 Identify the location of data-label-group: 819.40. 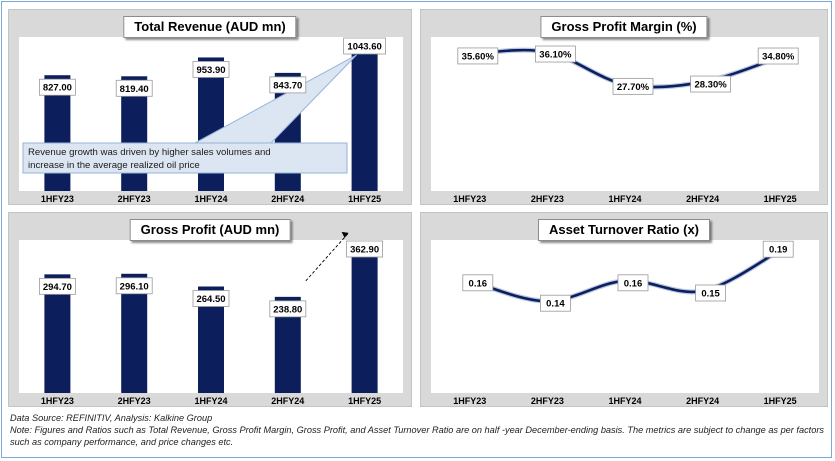
(134, 88).